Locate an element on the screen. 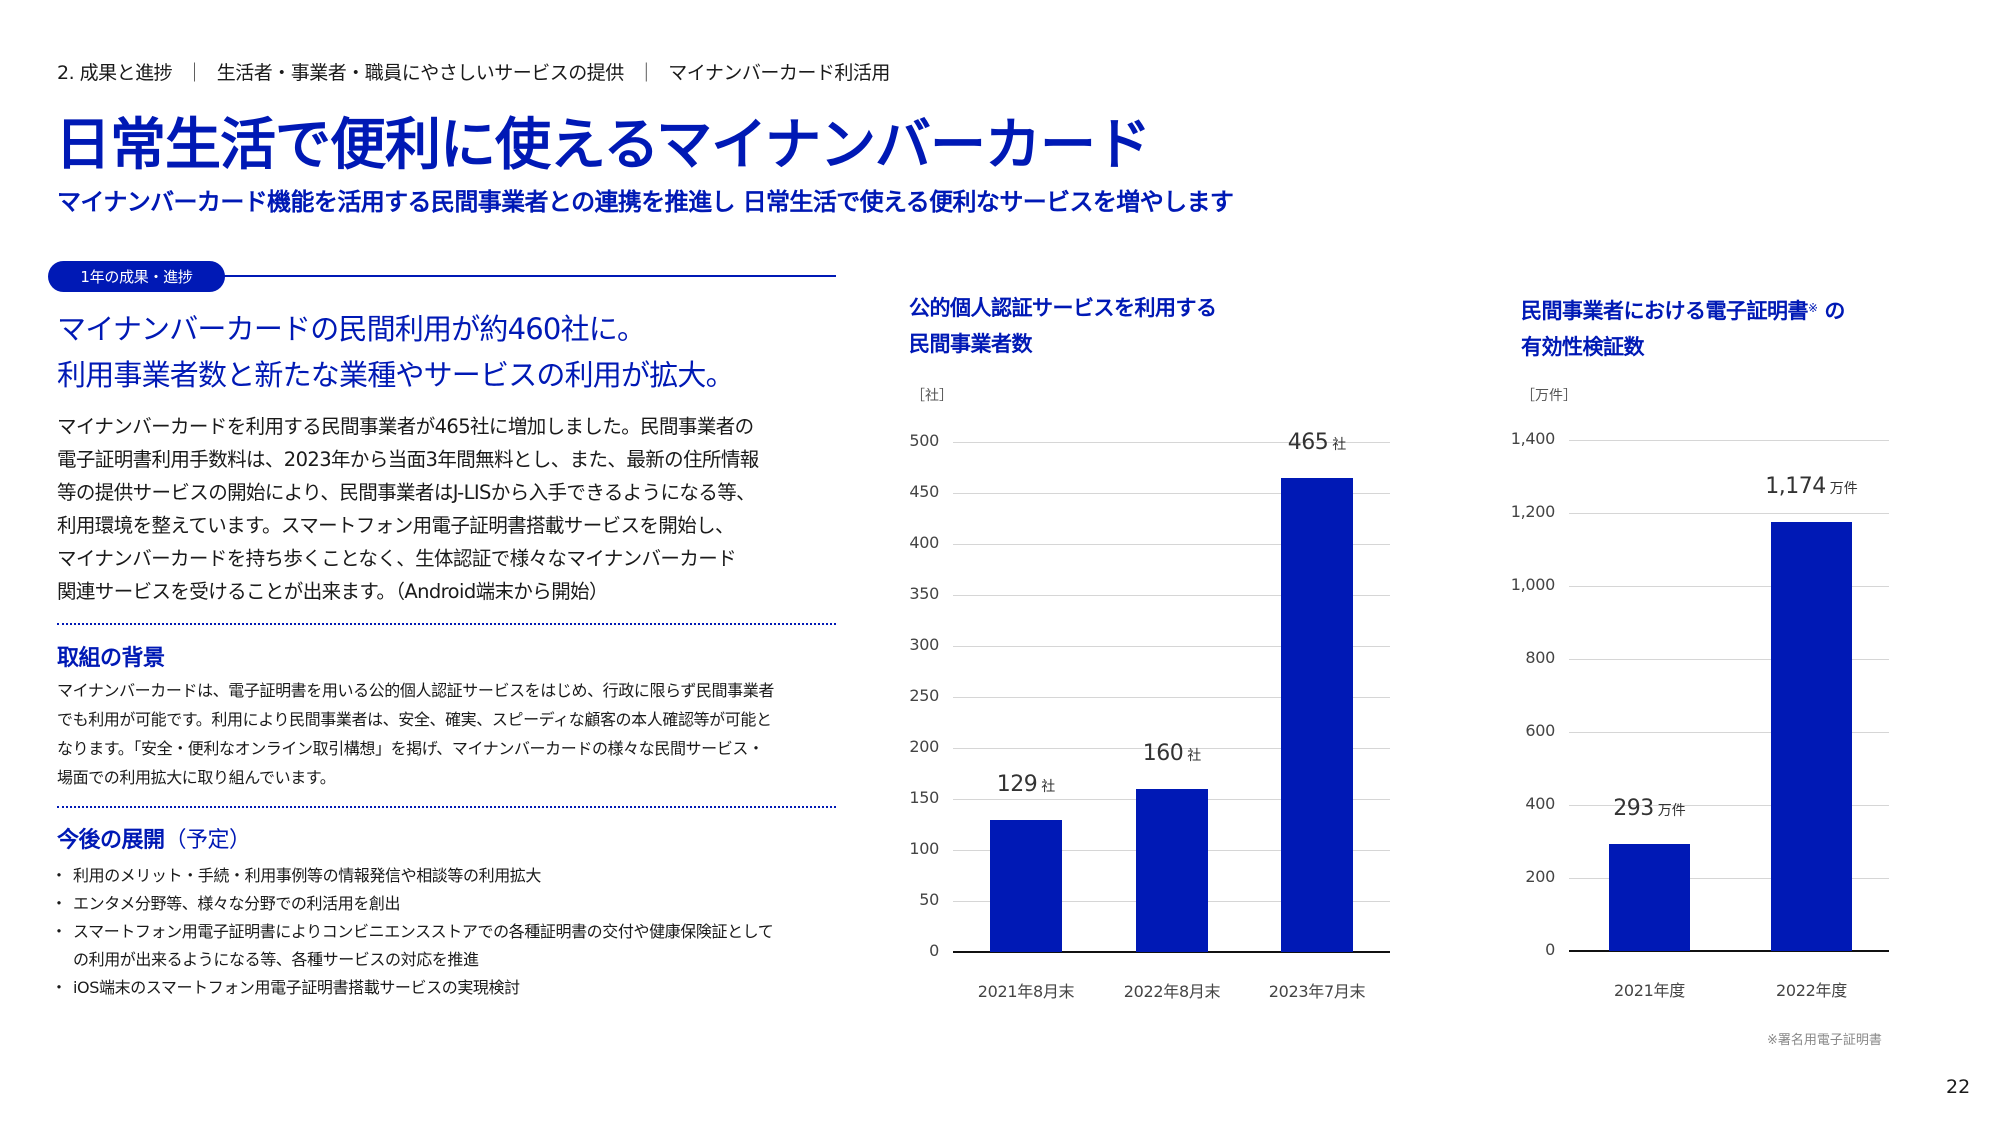 The width and height of the screenshot is (2000, 1125). breadcrumb-item: 生活者・事業者・職員にやさしいサービスの提供 is located at coordinates (420, 73).